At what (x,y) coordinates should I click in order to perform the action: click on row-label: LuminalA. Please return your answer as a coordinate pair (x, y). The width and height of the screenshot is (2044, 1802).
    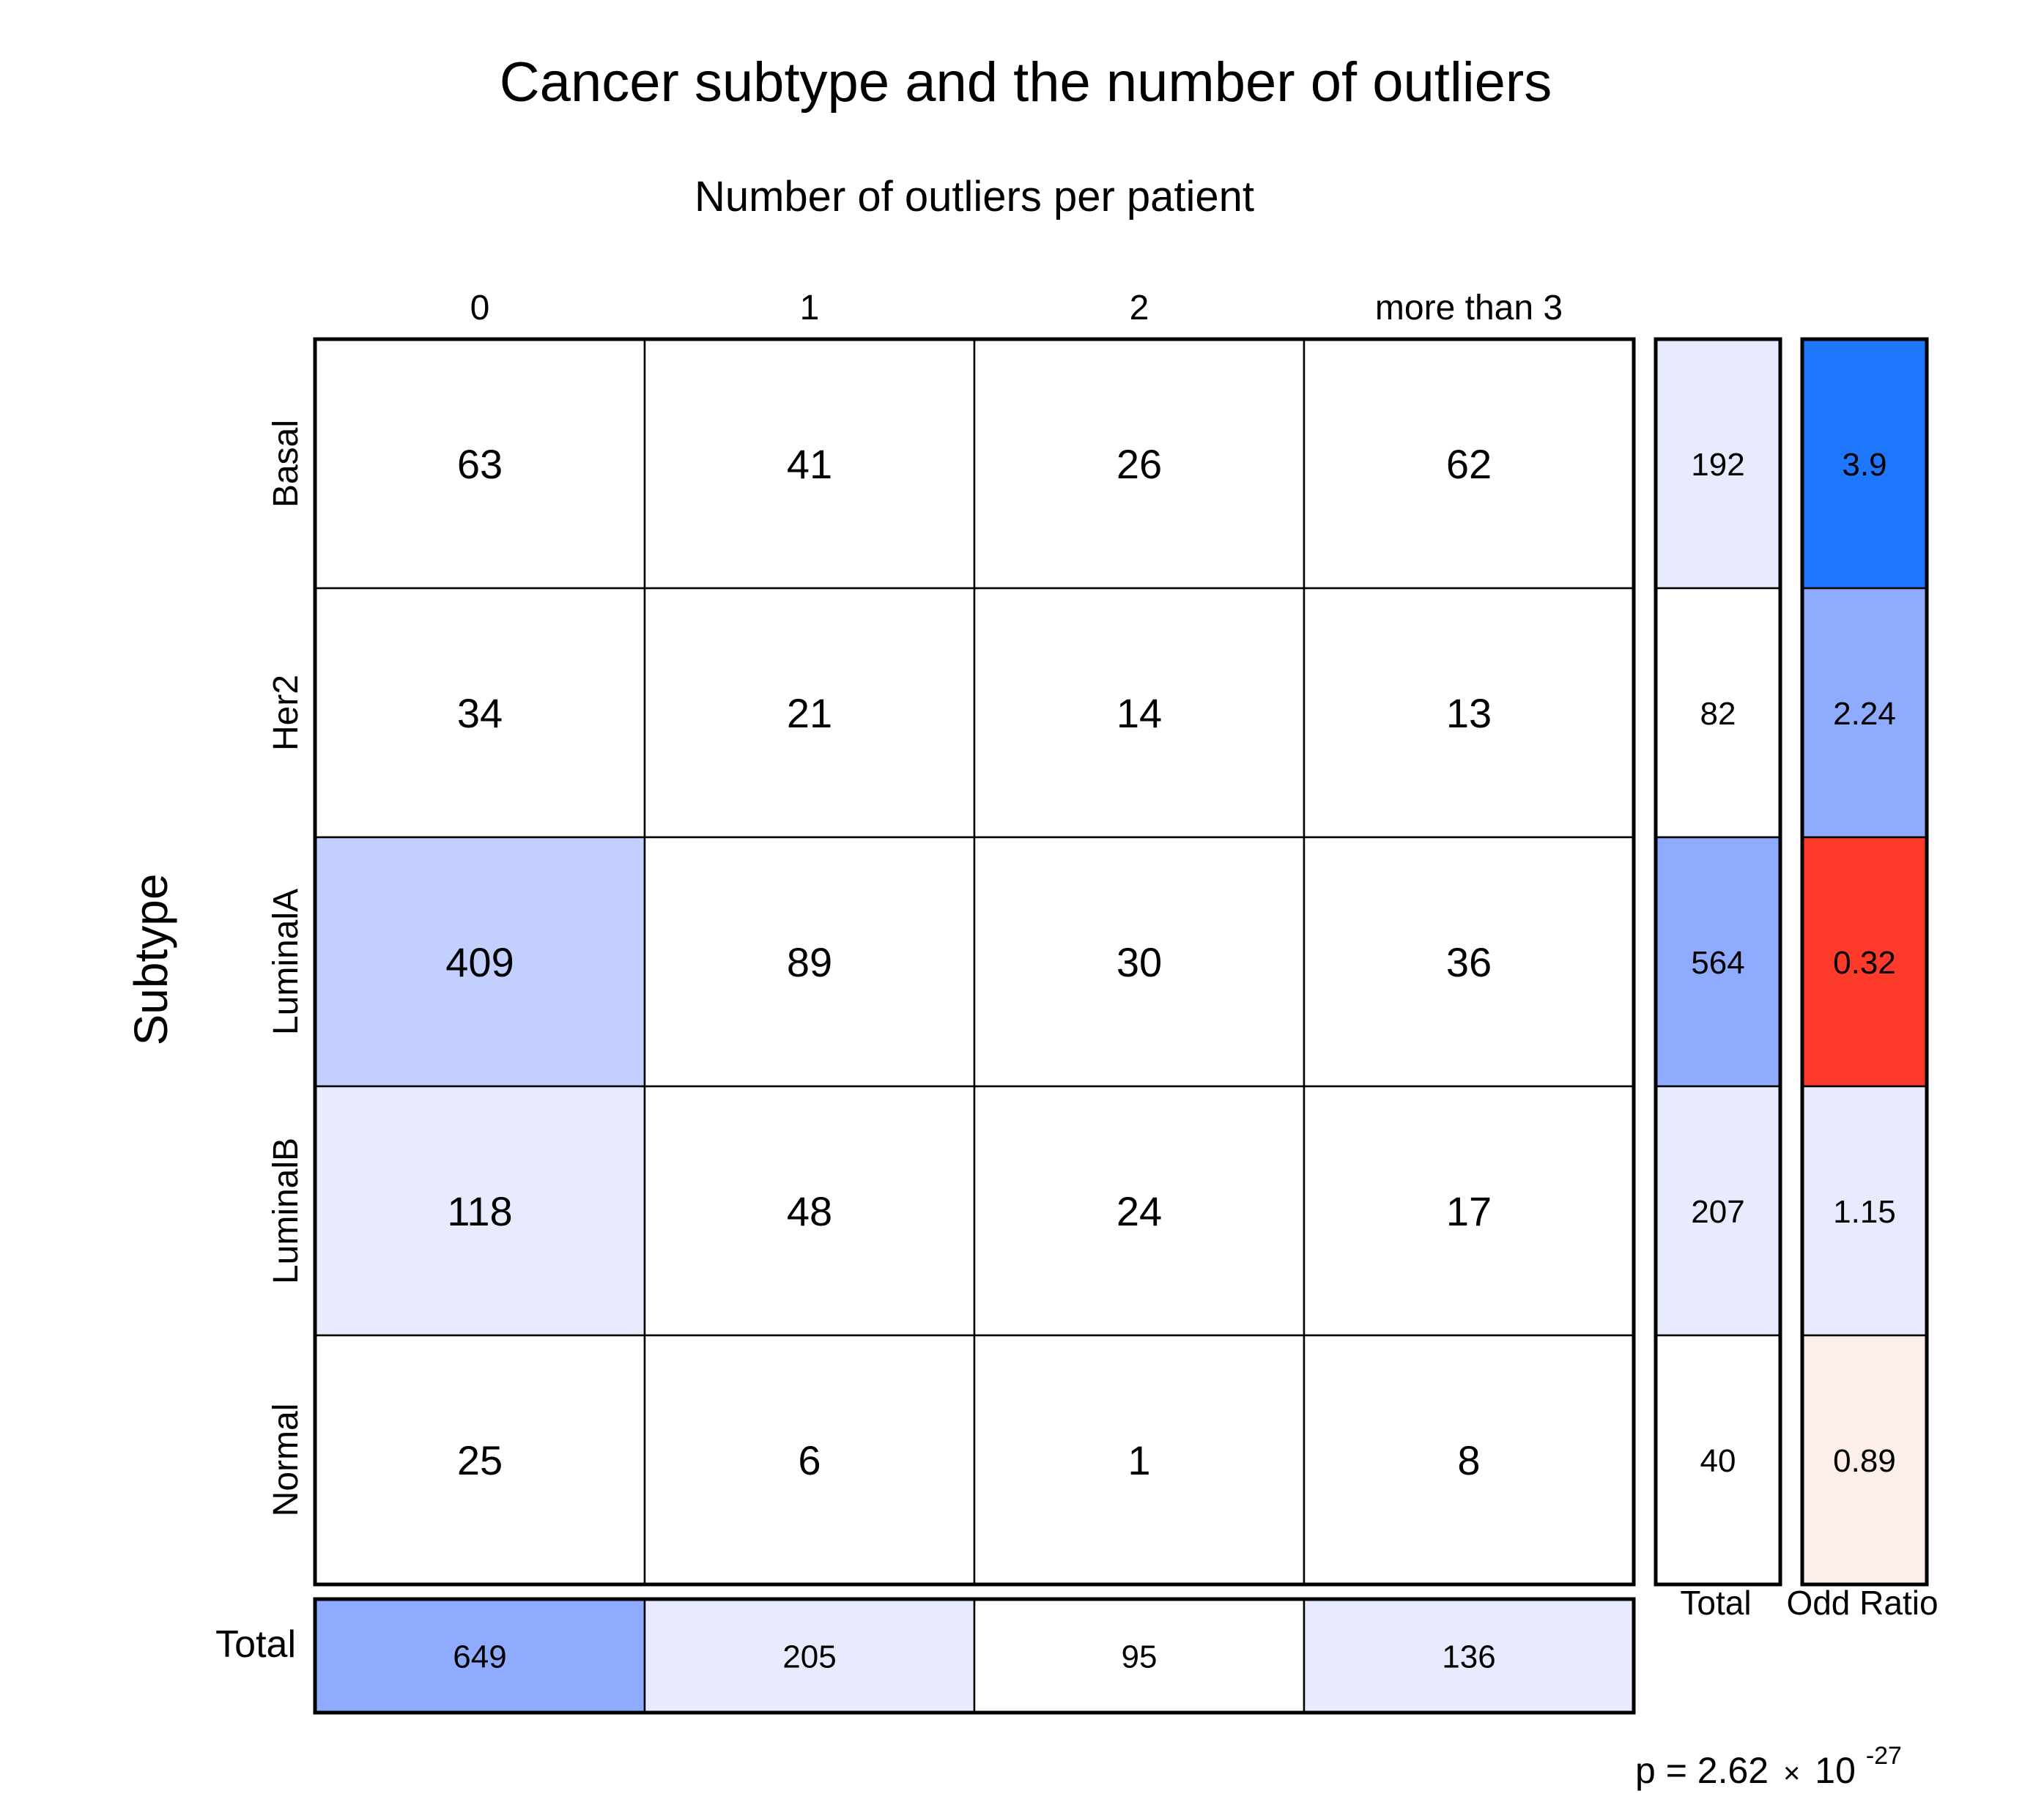
    Looking at the image, I should click on (286, 962).